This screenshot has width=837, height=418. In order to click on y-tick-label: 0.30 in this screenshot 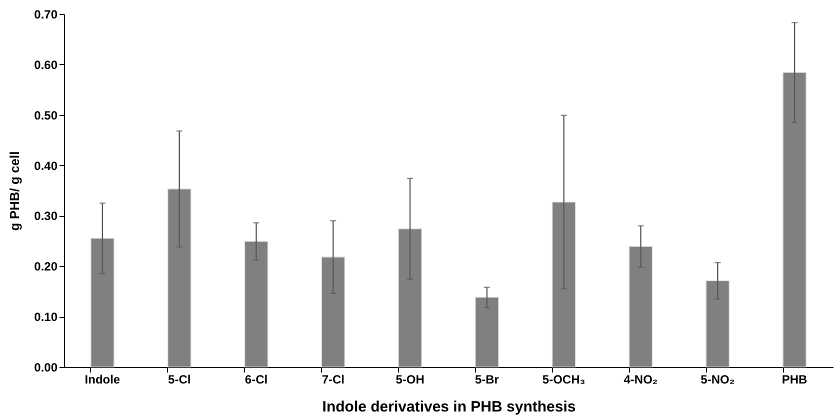, I will do `click(46, 216)`.